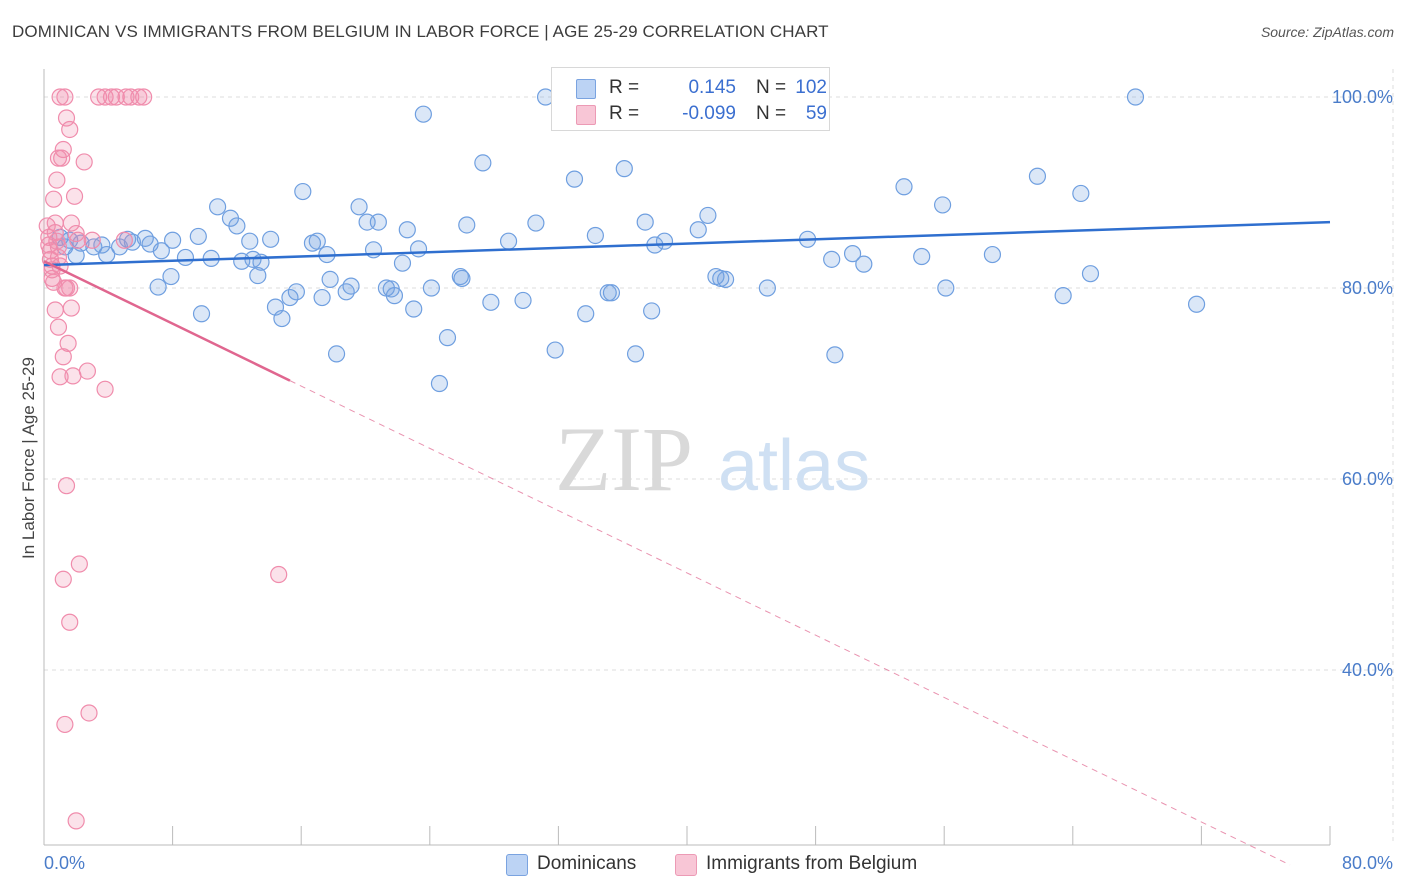 The height and width of the screenshot is (892, 1406). Describe the element at coordinates (1367, 670) in the screenshot. I see `y-tick-label: 40.0%` at that location.